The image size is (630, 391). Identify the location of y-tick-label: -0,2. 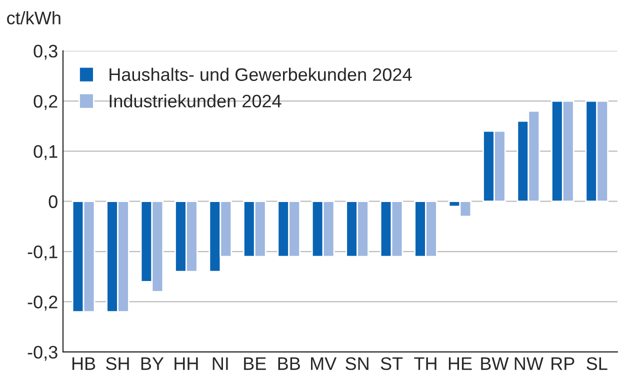
(43, 303).